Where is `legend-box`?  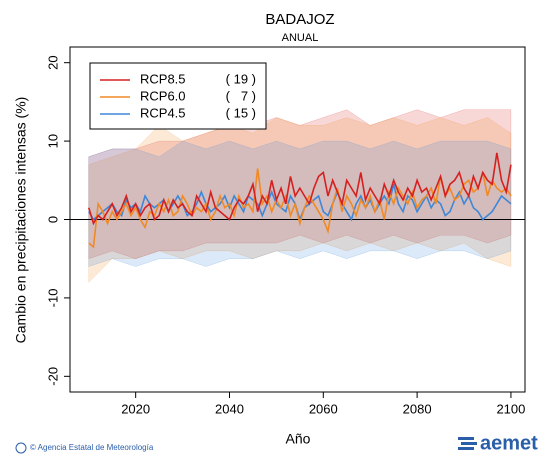 legend-box is located at coordinates (178, 96).